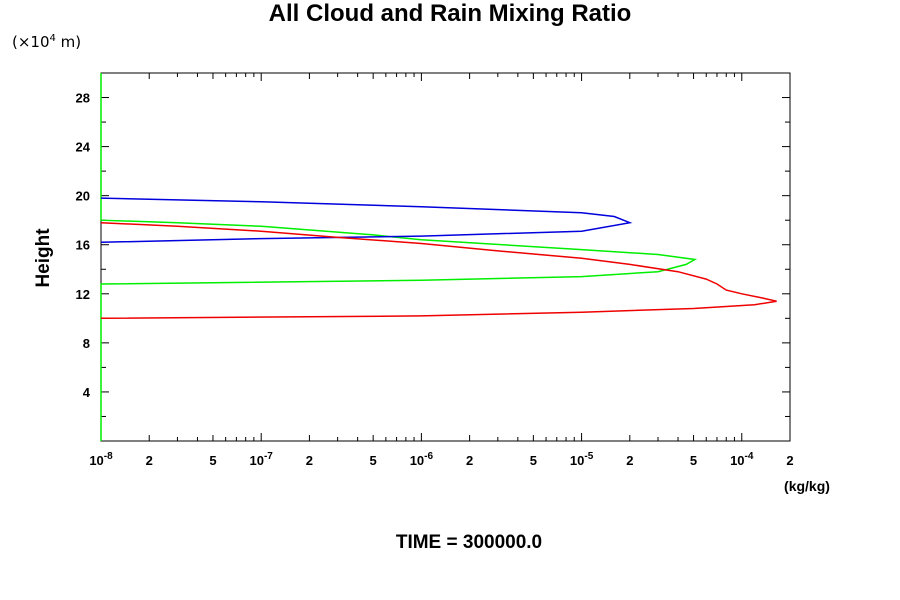 This screenshot has height=600, width=900. I want to click on y-tick-label: 12, so click(83, 294).